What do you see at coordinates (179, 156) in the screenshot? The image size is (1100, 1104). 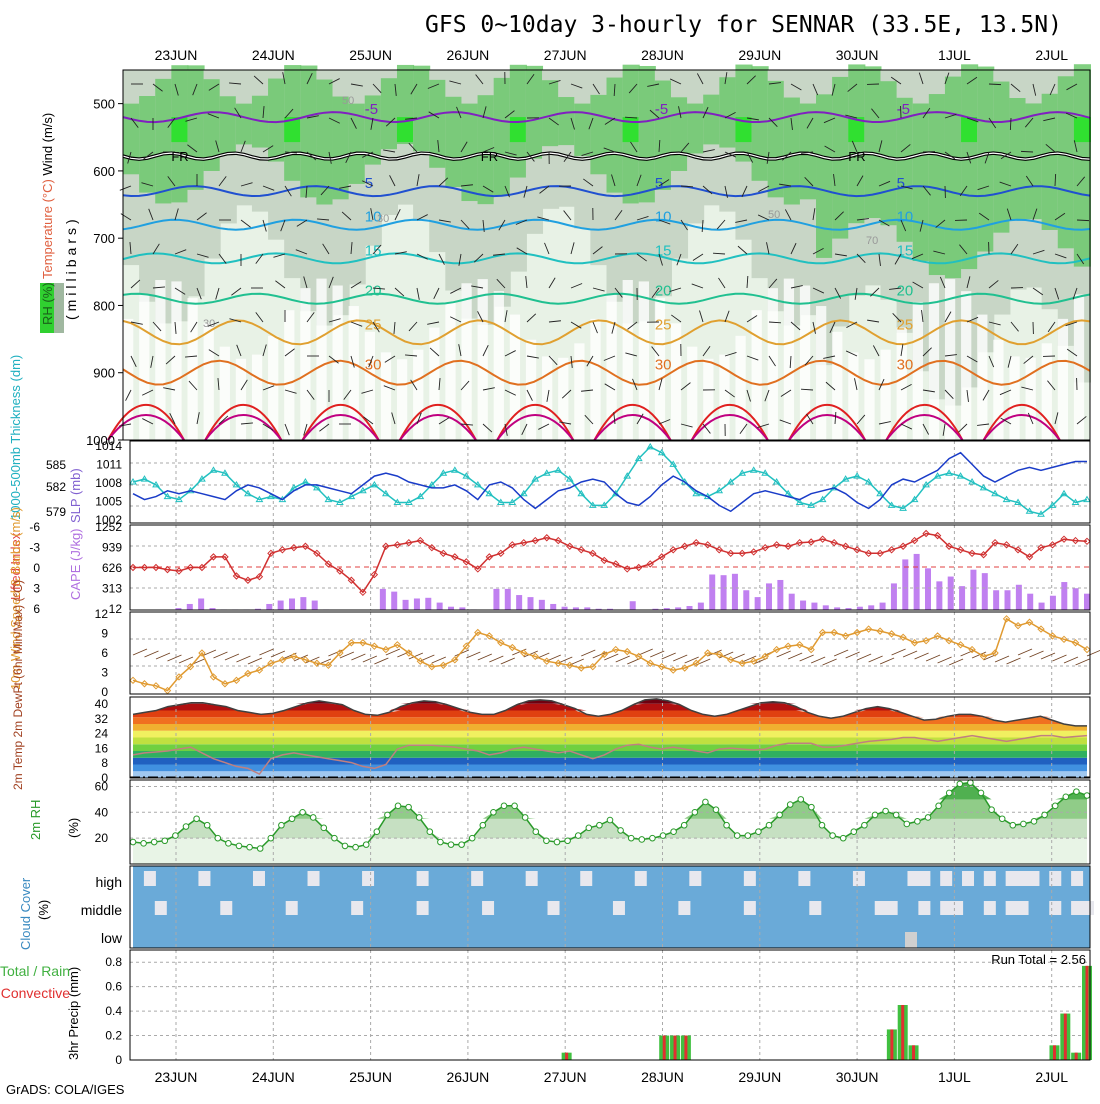 I see `freezing-level-label: FR` at bounding box center [179, 156].